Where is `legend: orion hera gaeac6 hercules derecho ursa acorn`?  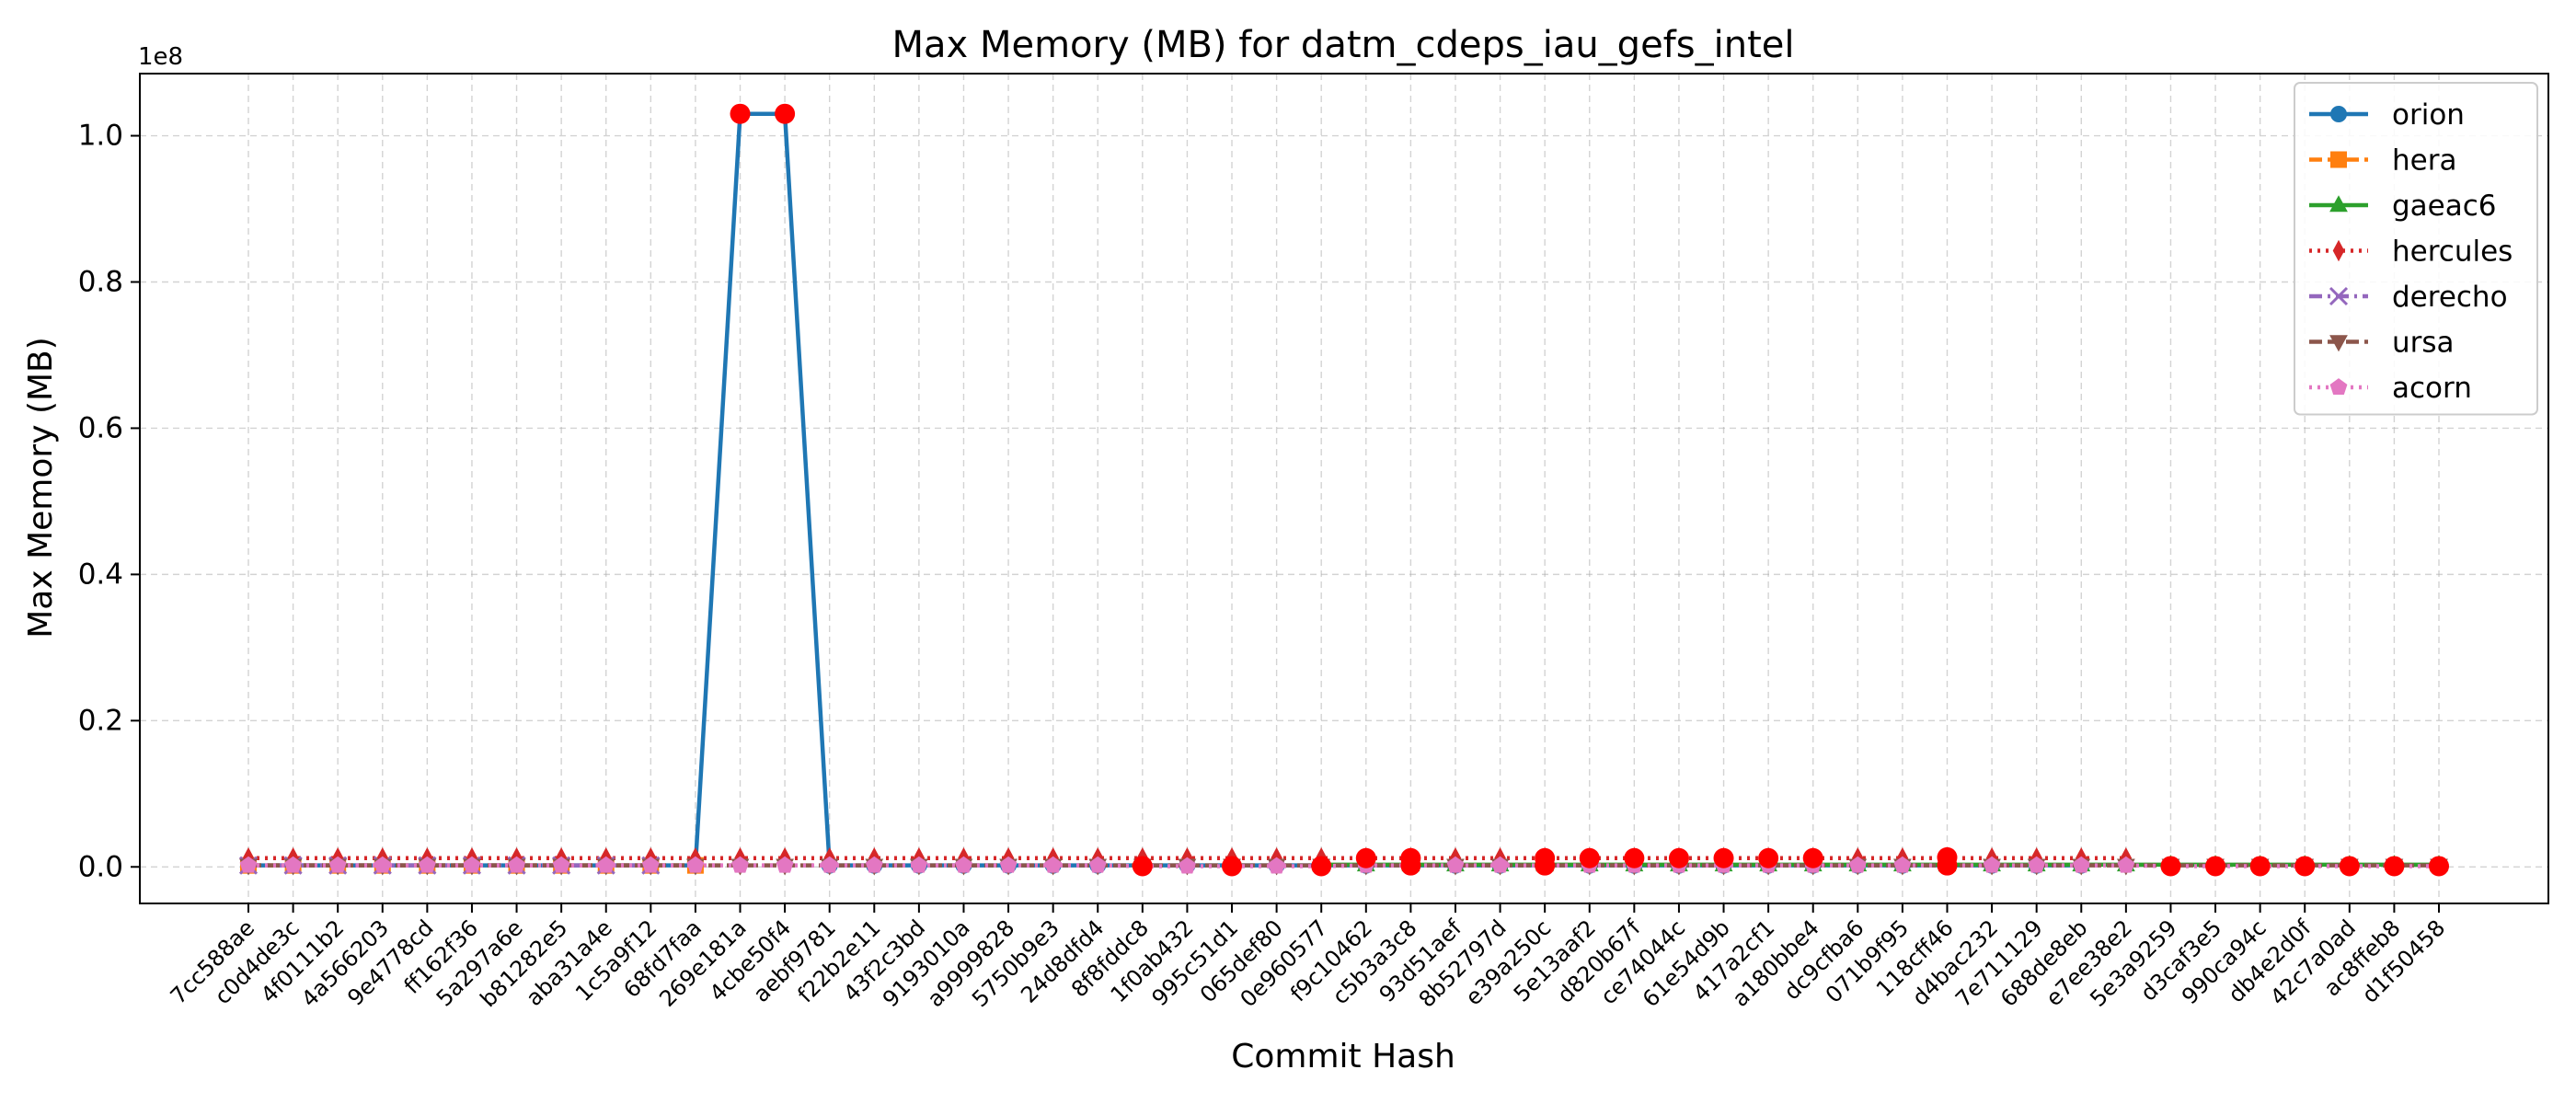
legend: orion hera gaeac6 hercules derecho ursa acorn is located at coordinates (2416, 249).